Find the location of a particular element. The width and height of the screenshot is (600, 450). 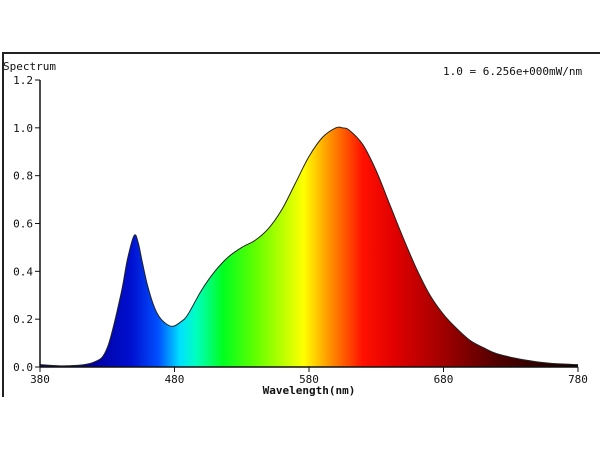

y-tick-label: 0.6 is located at coordinates (23, 224).